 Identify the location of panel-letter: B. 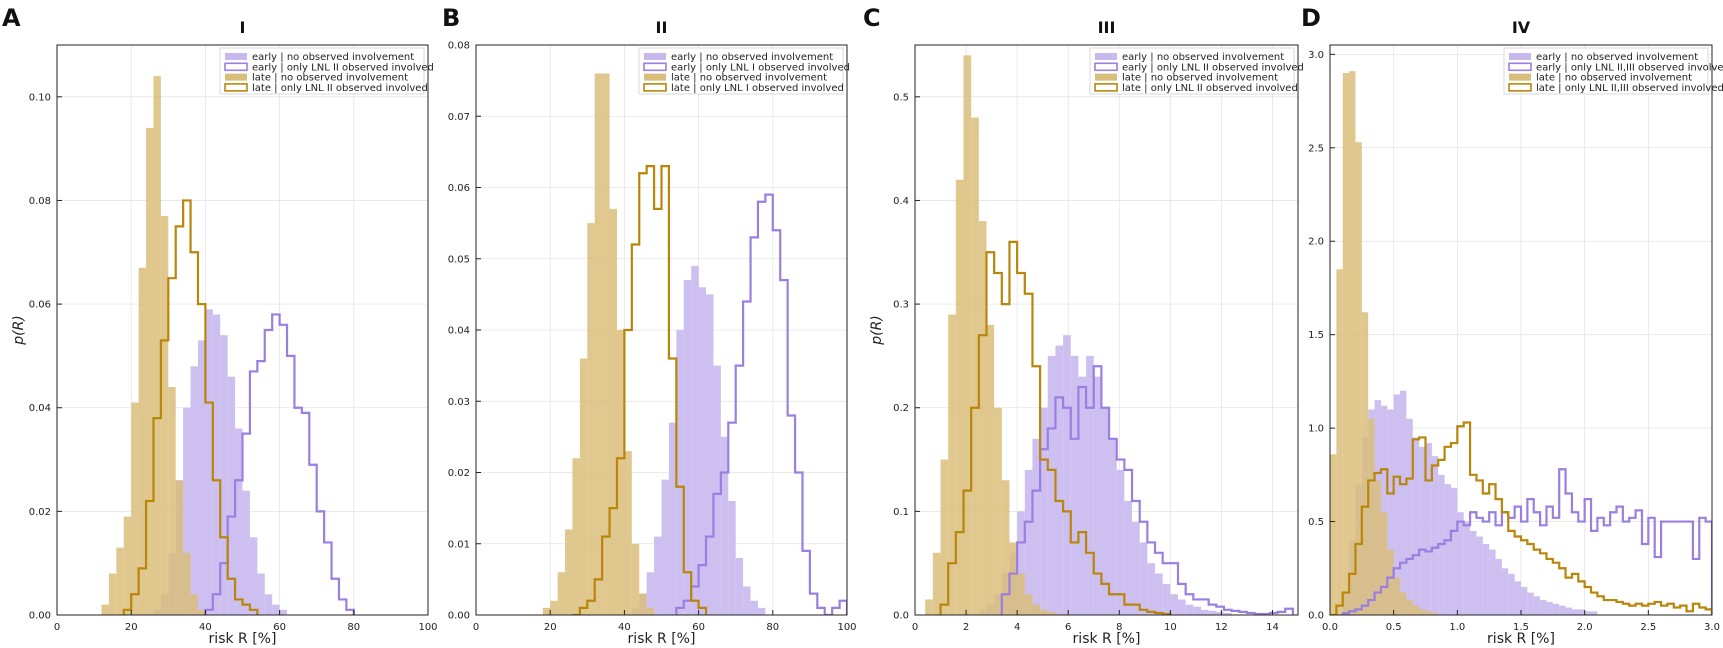
(451, 18).